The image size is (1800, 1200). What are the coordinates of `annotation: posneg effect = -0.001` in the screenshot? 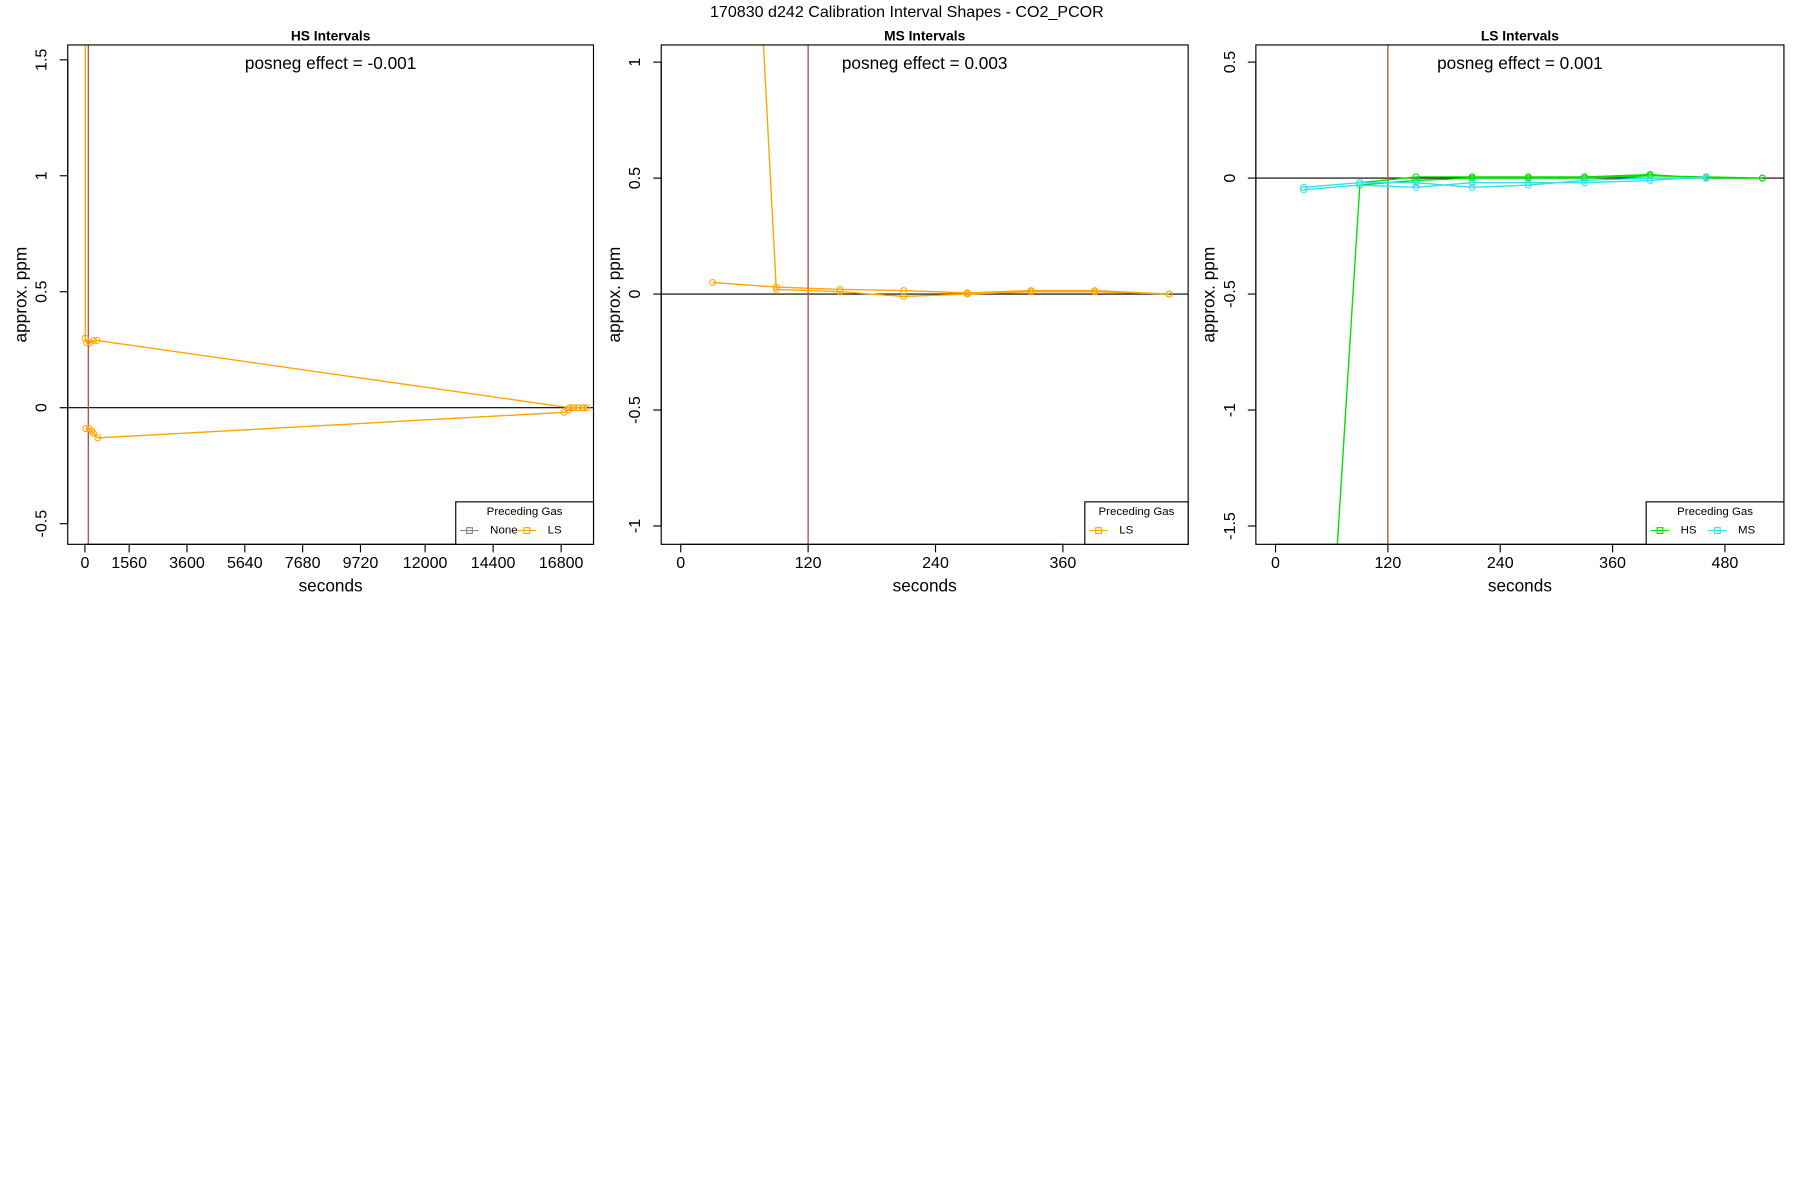 It's located at (330, 63).